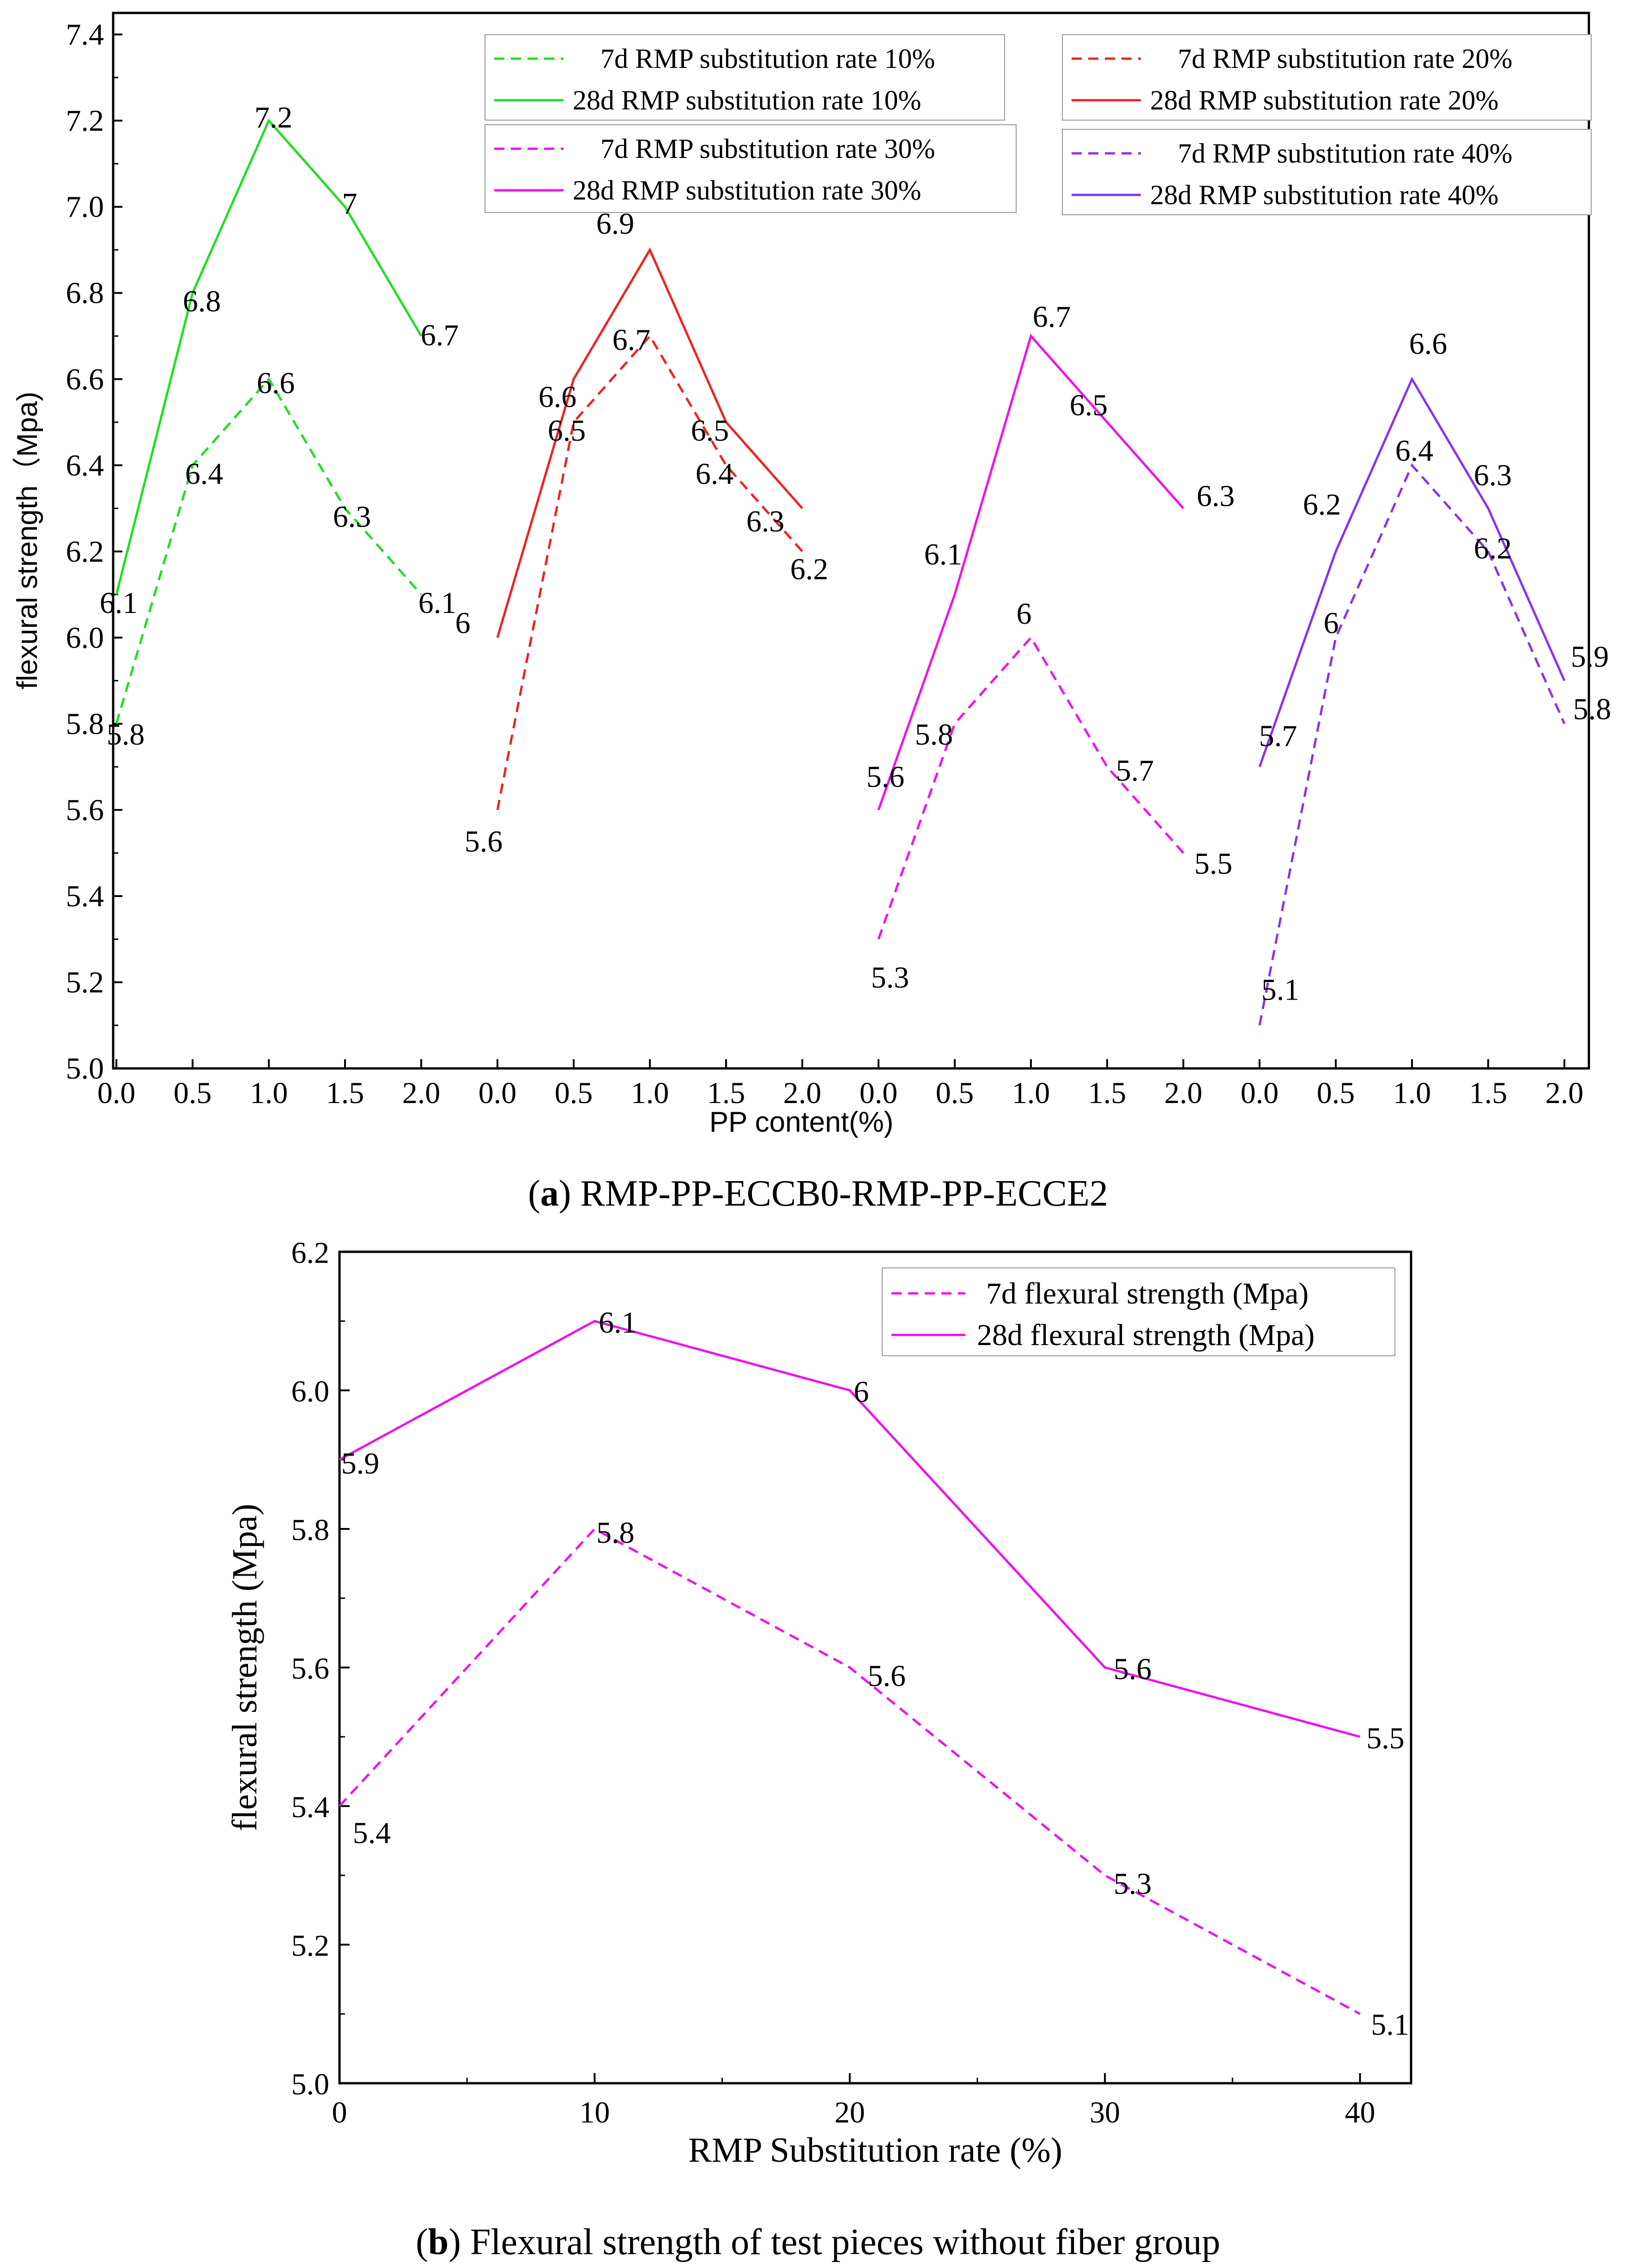 The width and height of the screenshot is (1636, 2268). What do you see at coordinates (1324, 100) in the screenshot?
I see `legend-label: 28d RMP substitution rate 20%` at bounding box center [1324, 100].